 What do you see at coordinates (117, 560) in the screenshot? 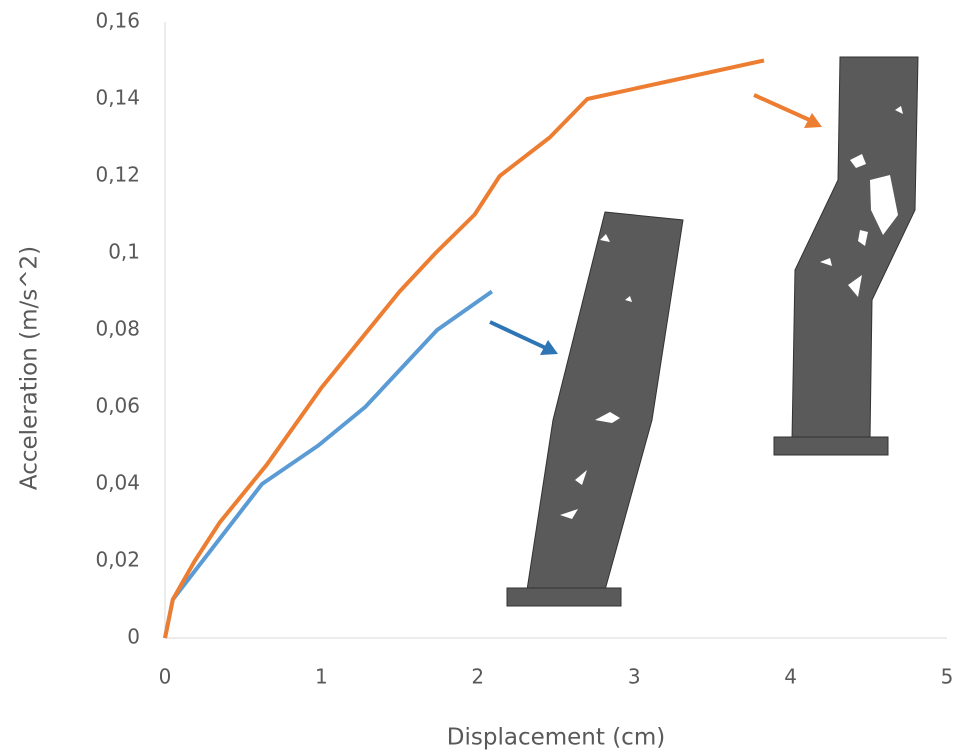
I see `y-tick-label: 0,02` at bounding box center [117, 560].